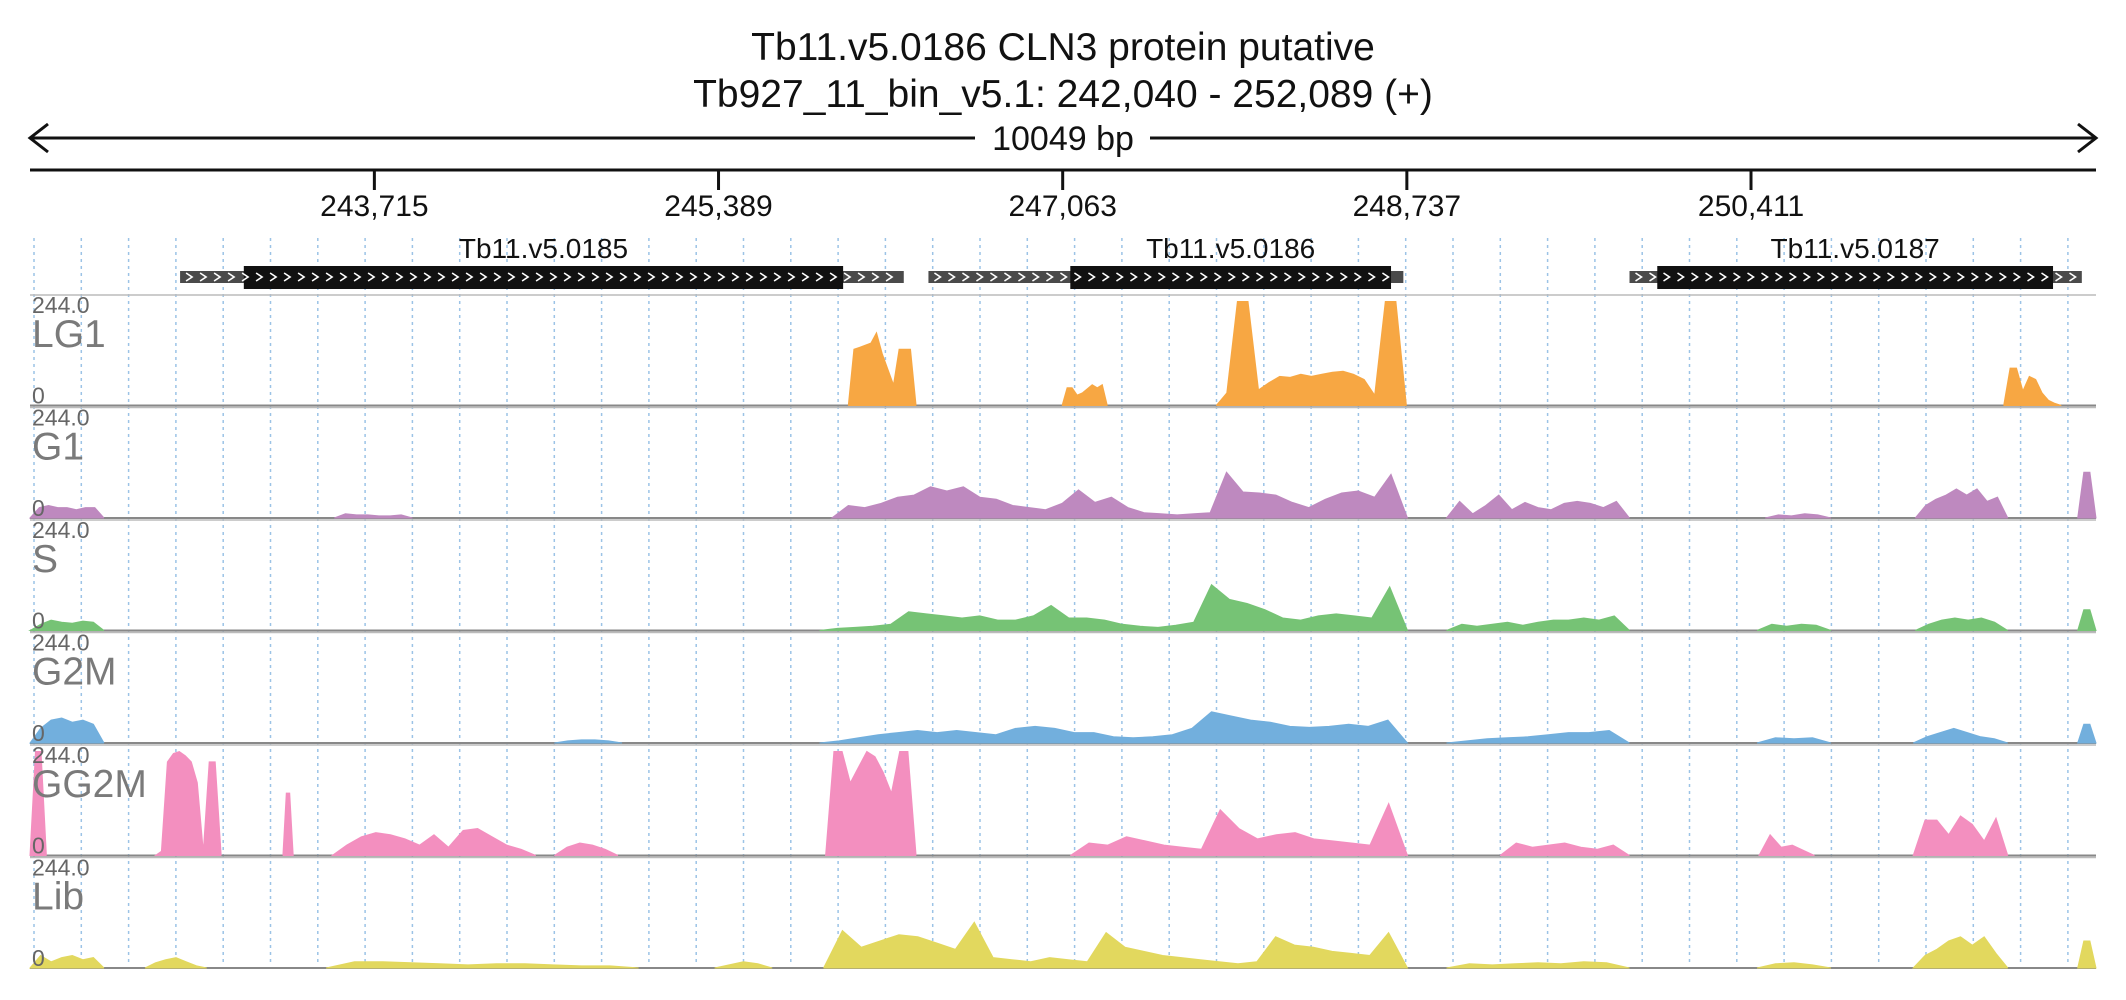 This screenshot has width=2126, height=1000. Describe the element at coordinates (1751, 206) in the screenshot. I see `tick-label: 250,411` at that location.